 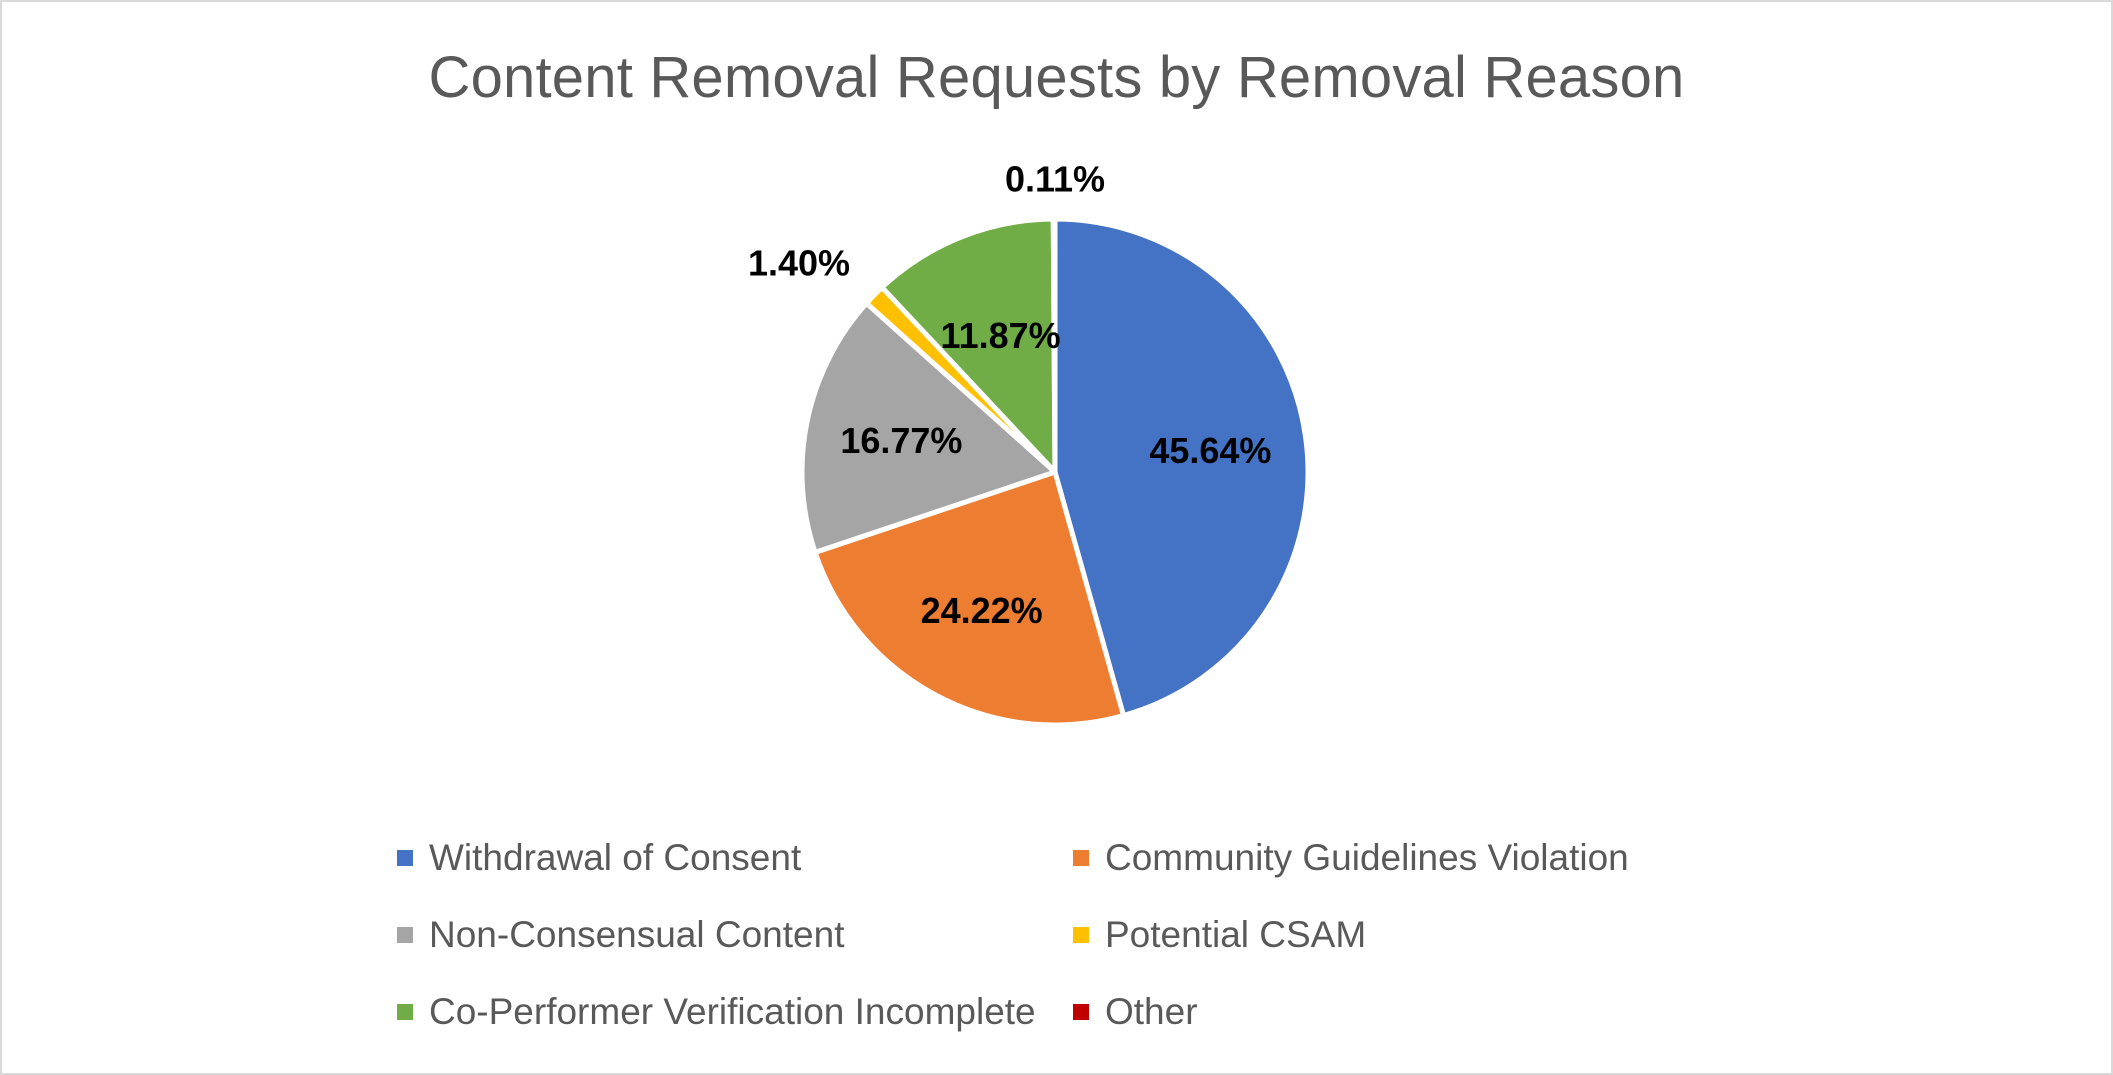 I want to click on legend-label: Non-Consensual Content, so click(x=637, y=934).